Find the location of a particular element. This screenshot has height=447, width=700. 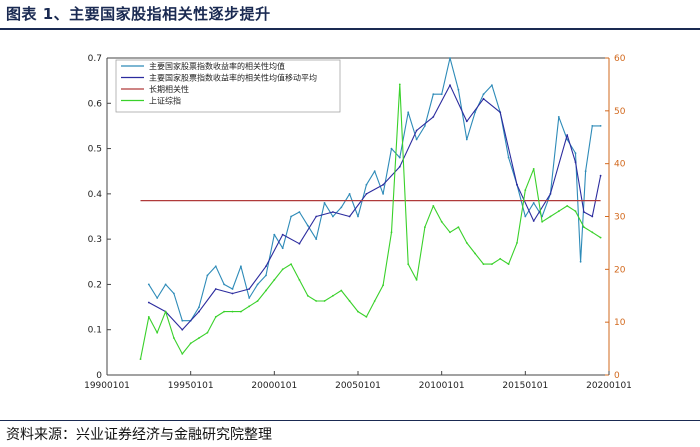

legend-entry-1: 主要国家股票指数收益率的相关性均值 is located at coordinates (217, 66).